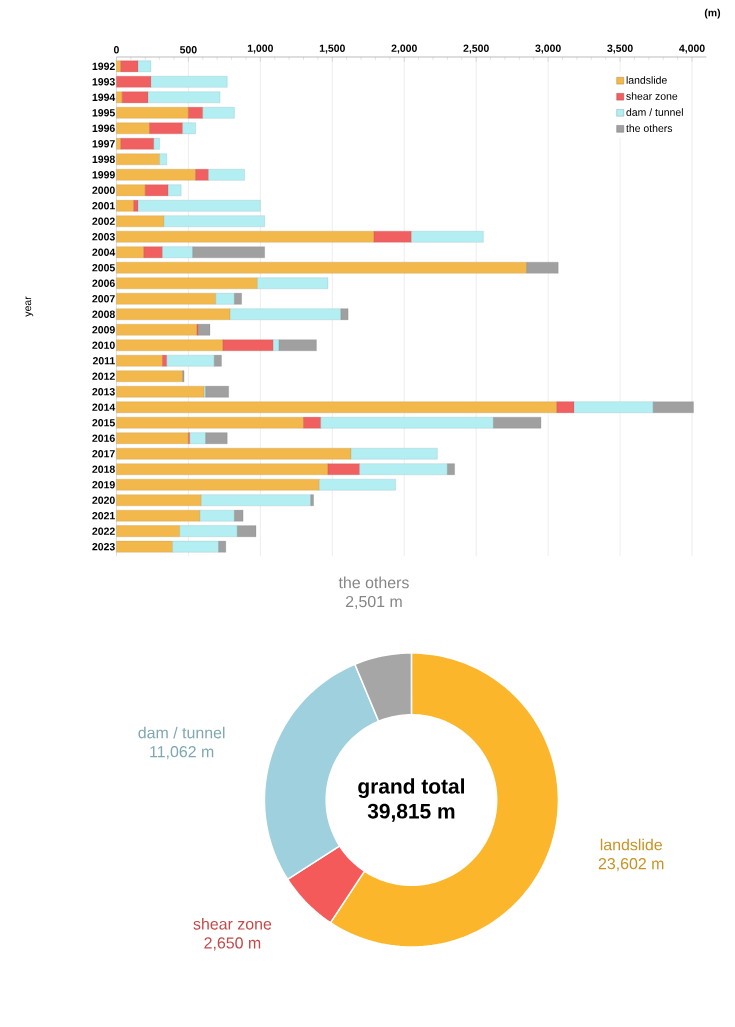  I want to click on y-tick-label: 2003, so click(103, 237).